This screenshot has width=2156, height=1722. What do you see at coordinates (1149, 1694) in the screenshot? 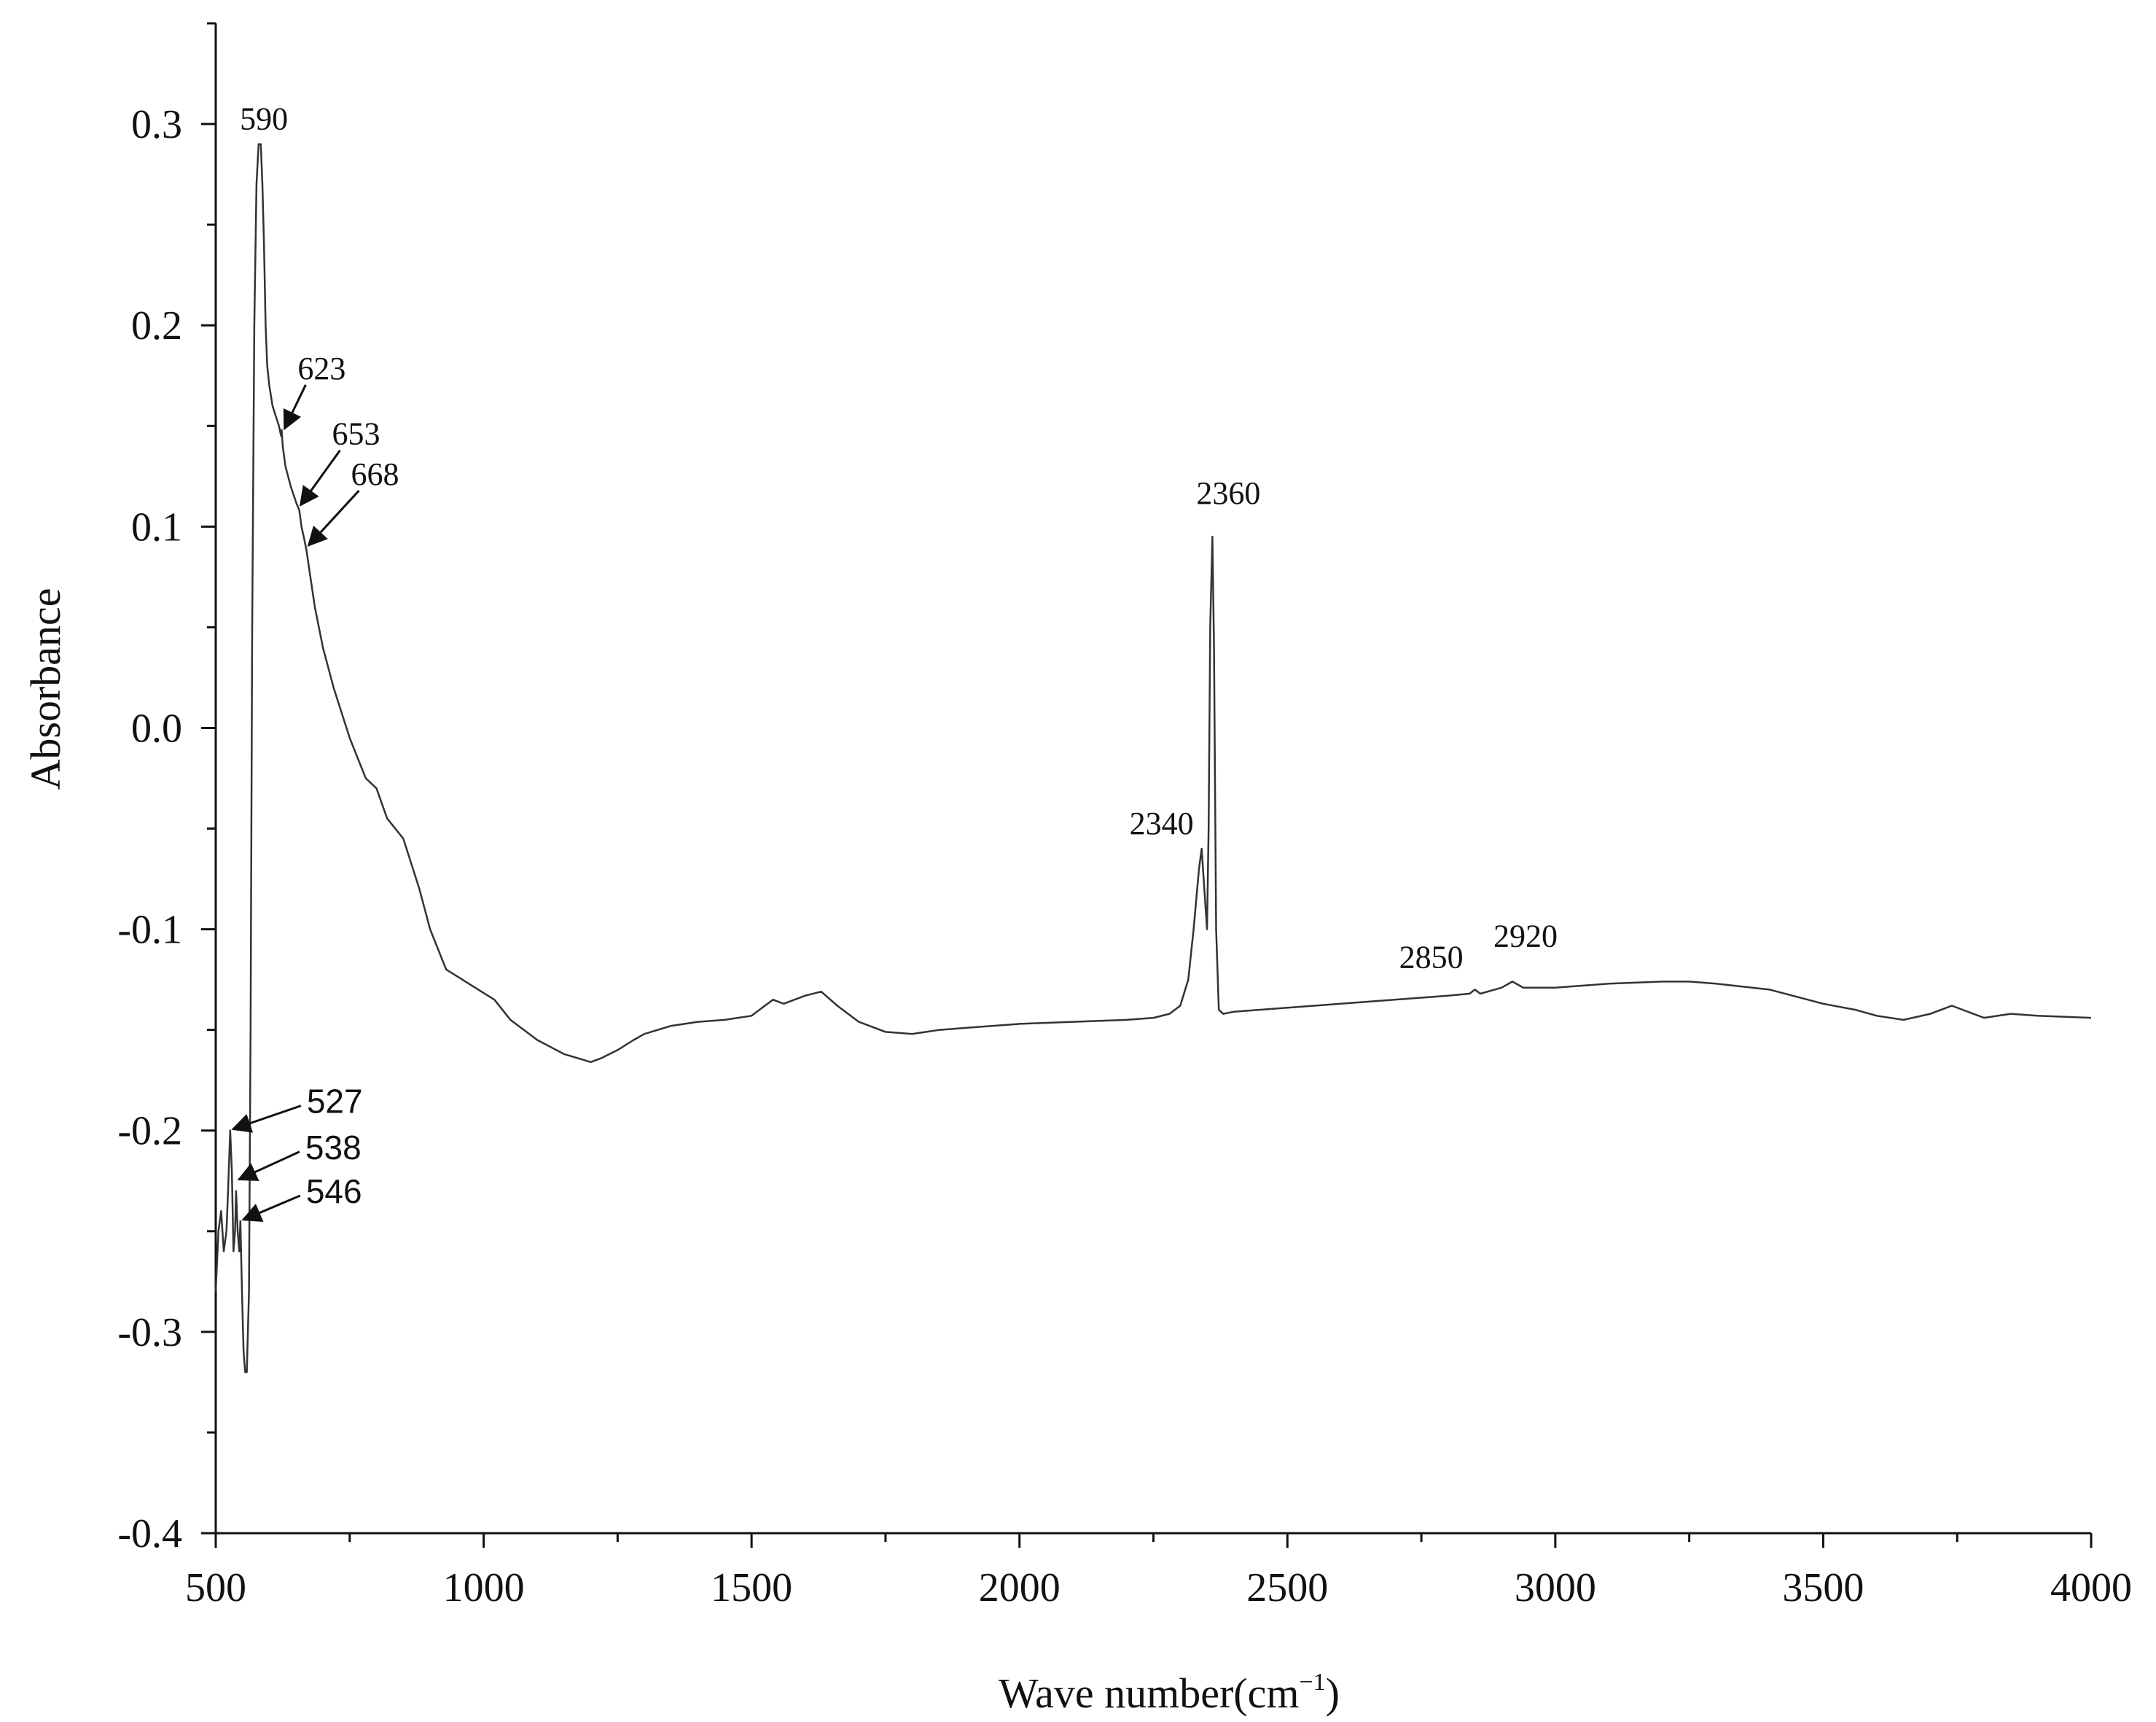
I see `x-axis-title-main: Wave number(cm` at bounding box center [1149, 1694].